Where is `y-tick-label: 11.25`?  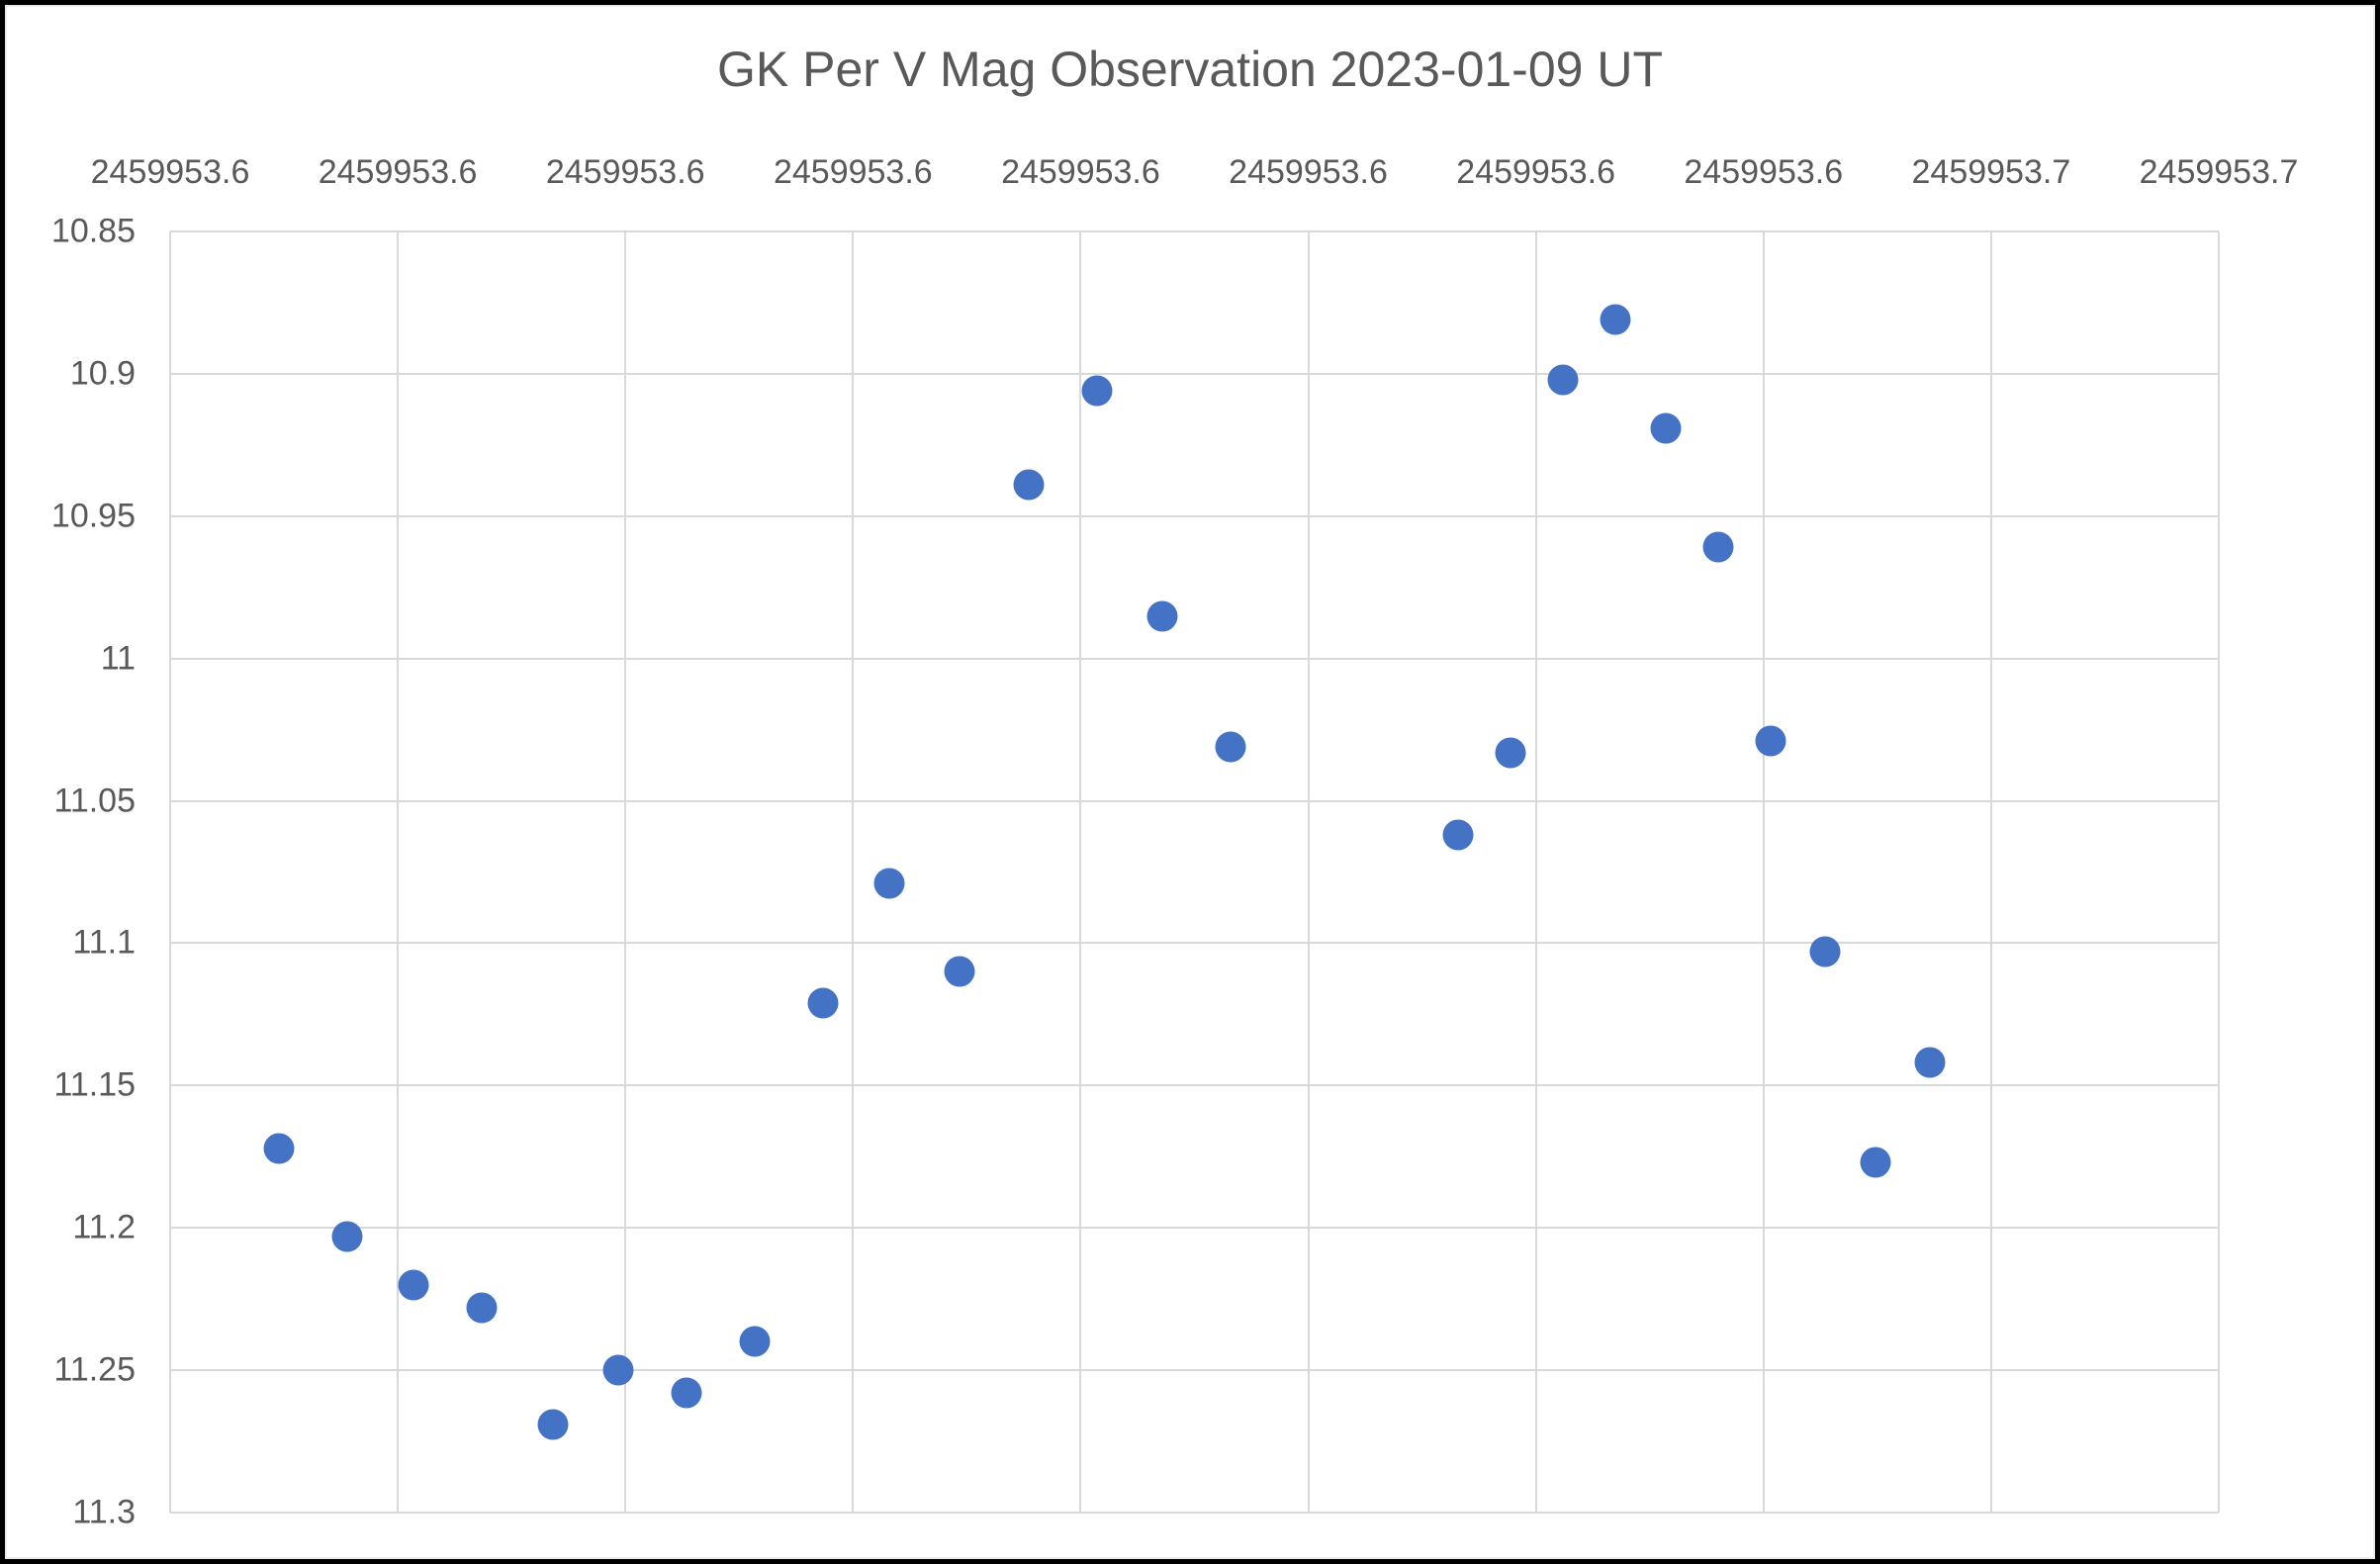
y-tick-label: 11.25 is located at coordinates (94, 1369).